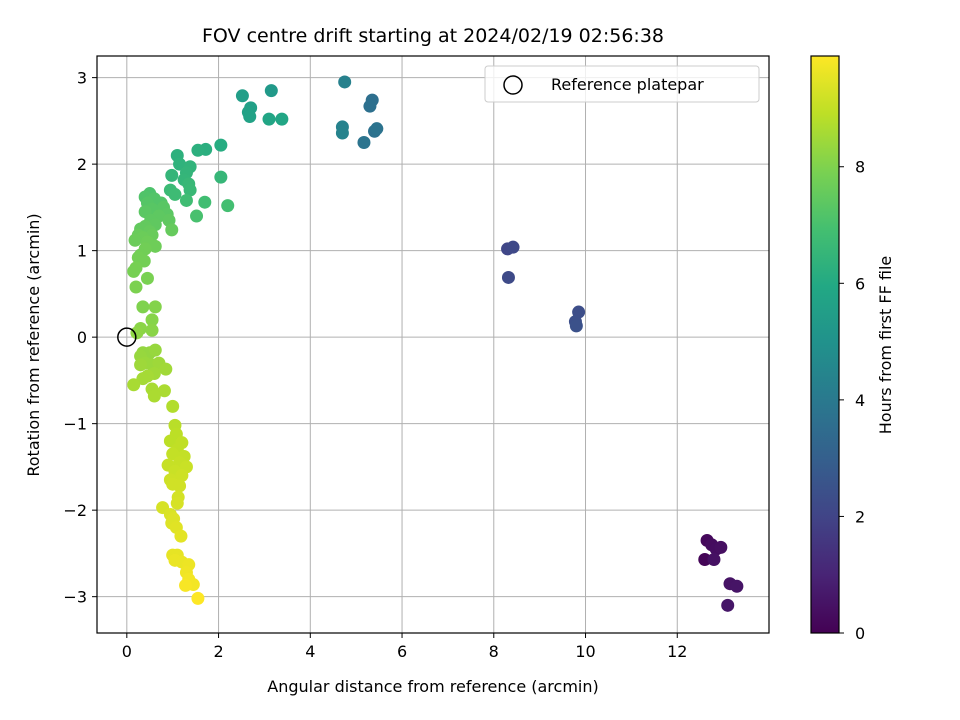 The width and height of the screenshot is (960, 720). I want to click on x-tick-label: 4, so click(310, 651).